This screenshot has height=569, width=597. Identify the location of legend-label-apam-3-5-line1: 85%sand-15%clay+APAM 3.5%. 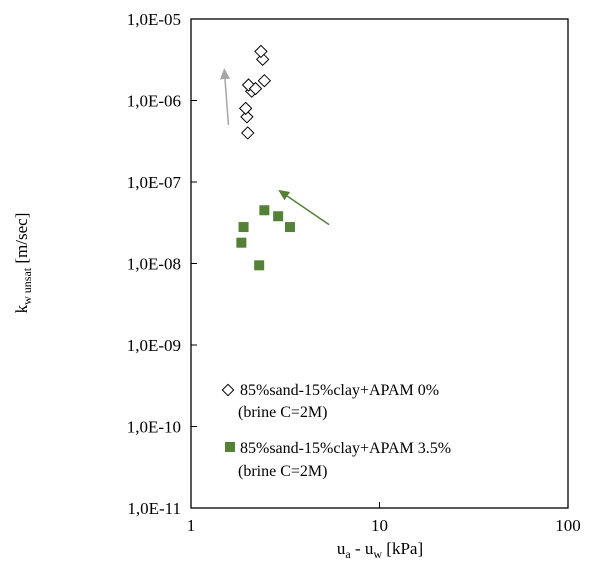
(345, 448).